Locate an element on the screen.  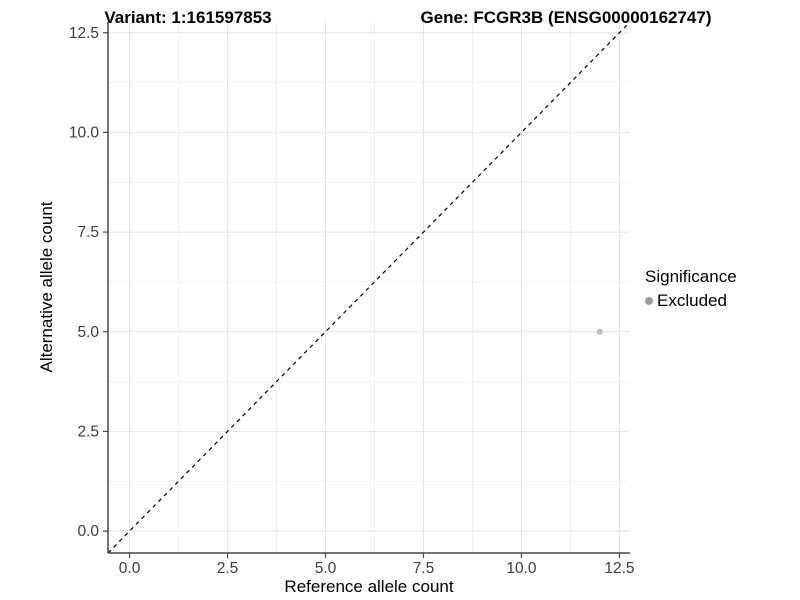
data-point-excluded is located at coordinates (599, 331).